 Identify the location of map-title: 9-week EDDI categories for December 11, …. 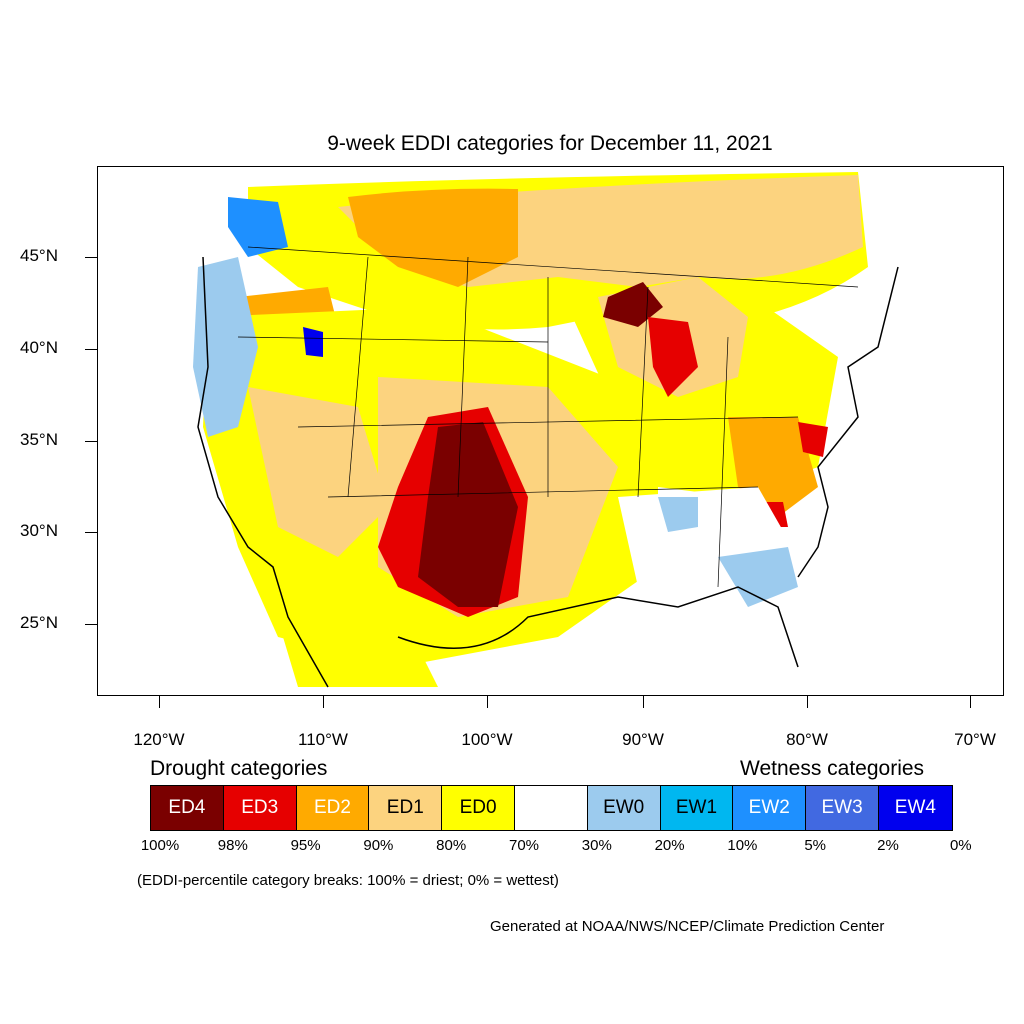
(550, 143).